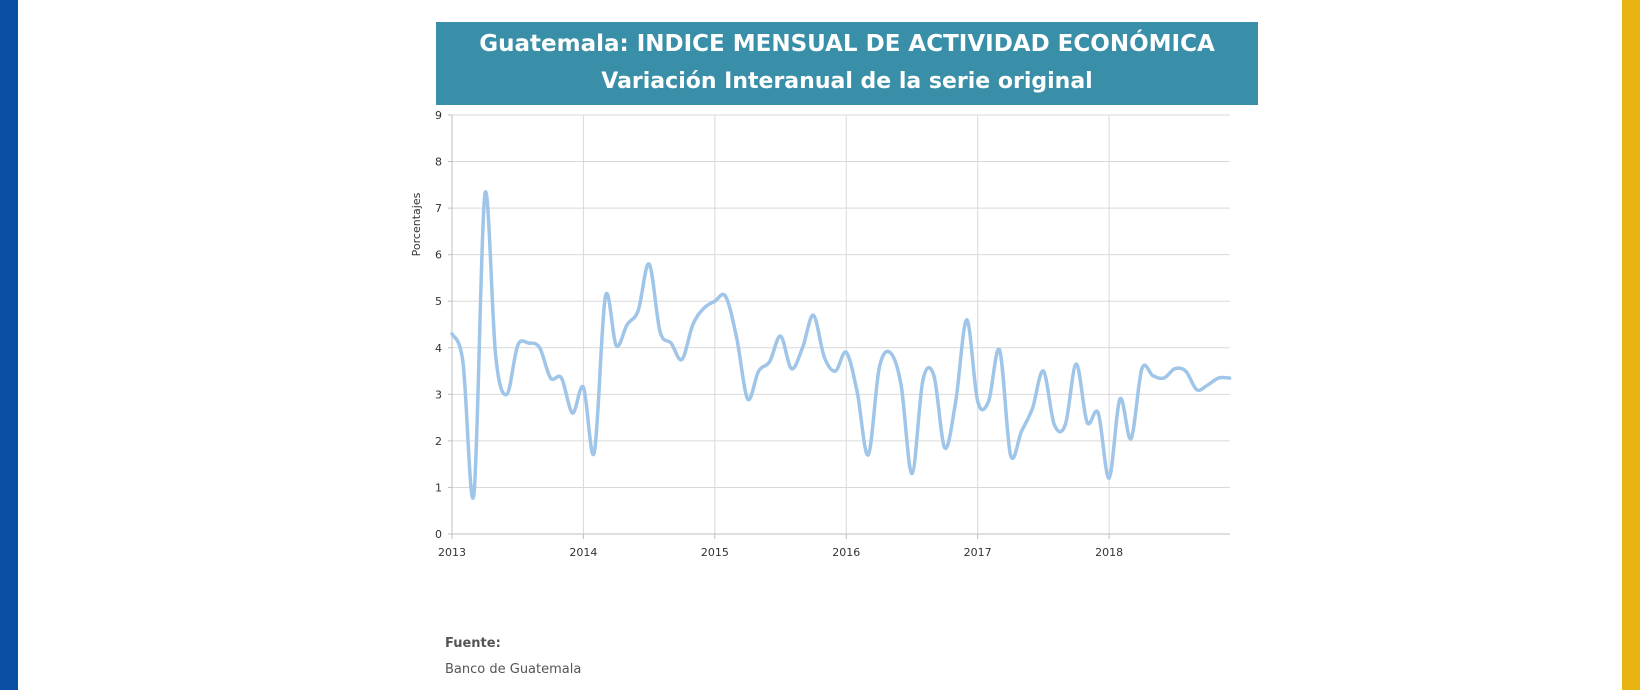 This screenshot has height=690, width=1640. What do you see at coordinates (438, 348) in the screenshot?
I see `y-tick-label: 4` at bounding box center [438, 348].